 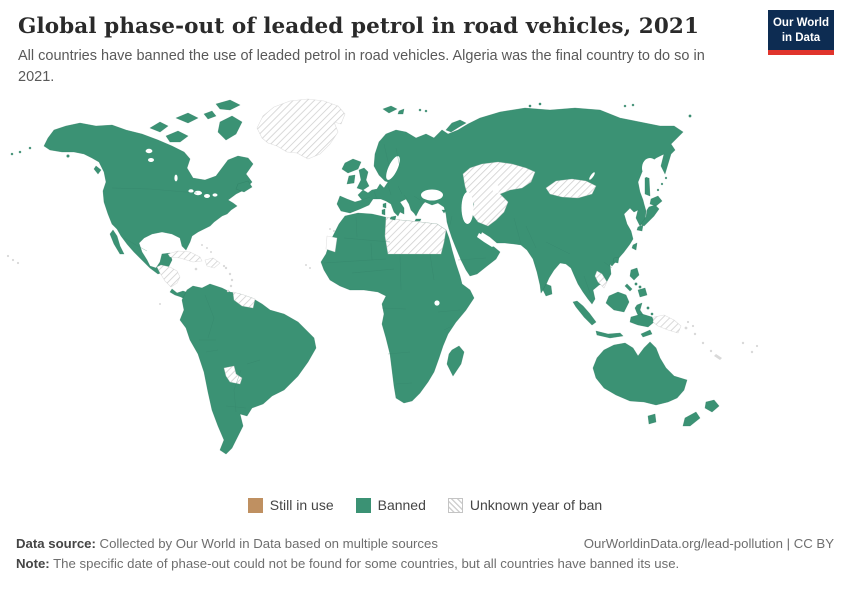 I want to click on legend-label-banned: Banned, so click(x=401, y=505).